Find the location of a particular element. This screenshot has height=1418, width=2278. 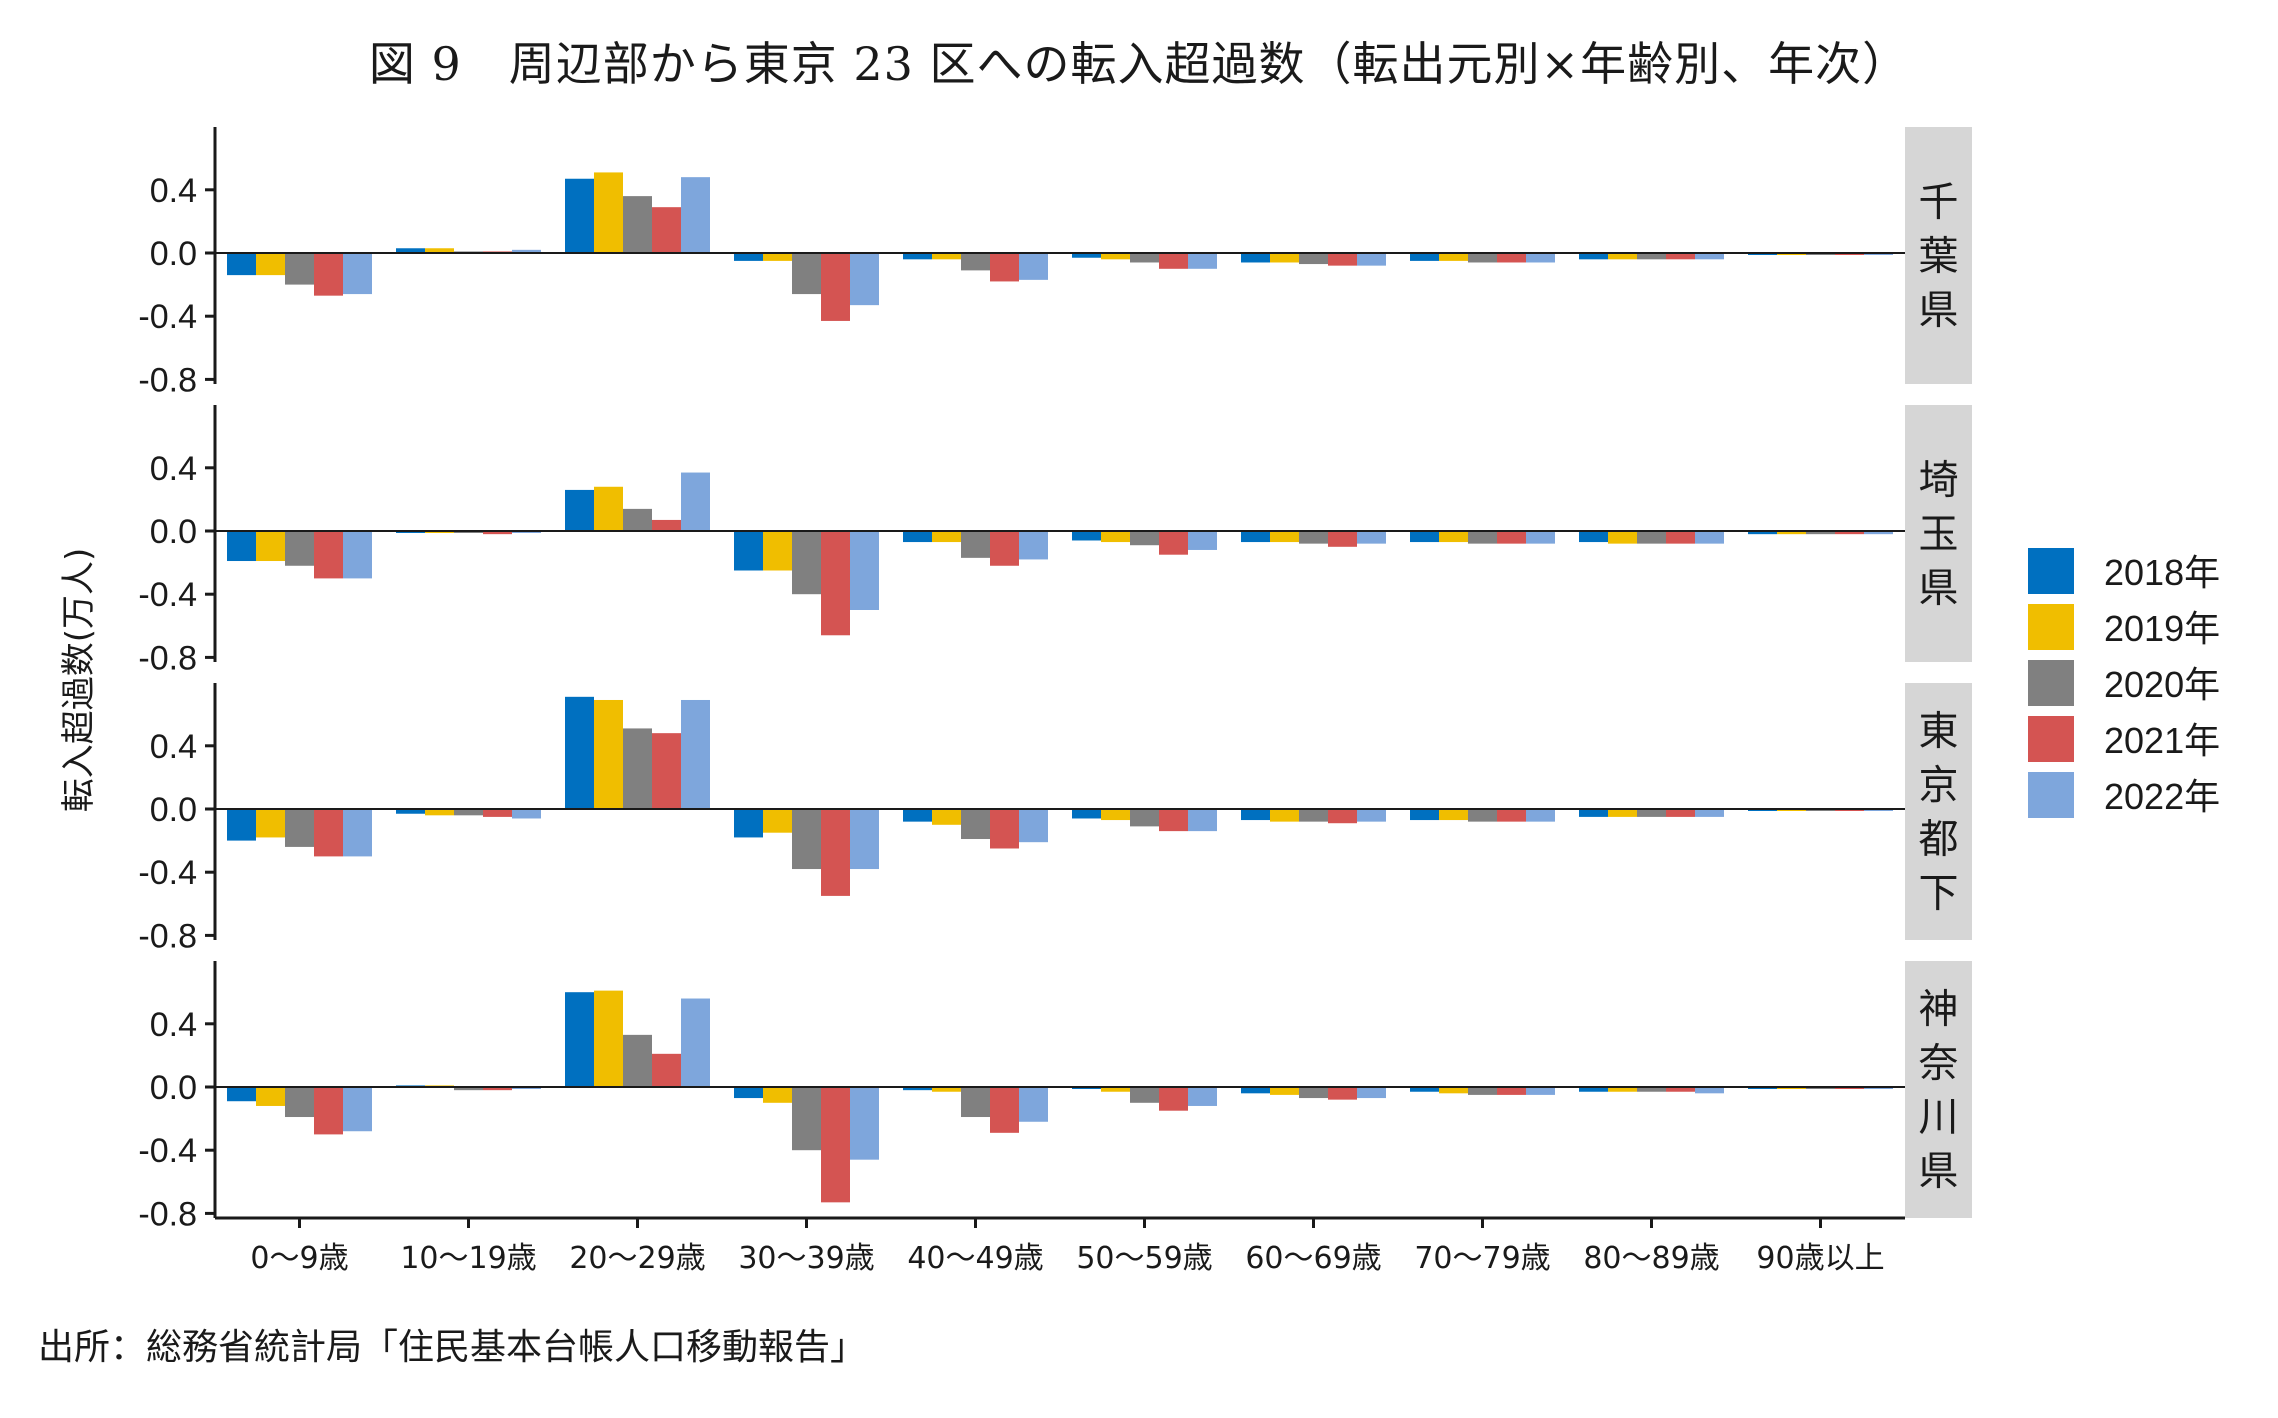

bar-2022年-70～79歳 is located at coordinates (1540, 1091).